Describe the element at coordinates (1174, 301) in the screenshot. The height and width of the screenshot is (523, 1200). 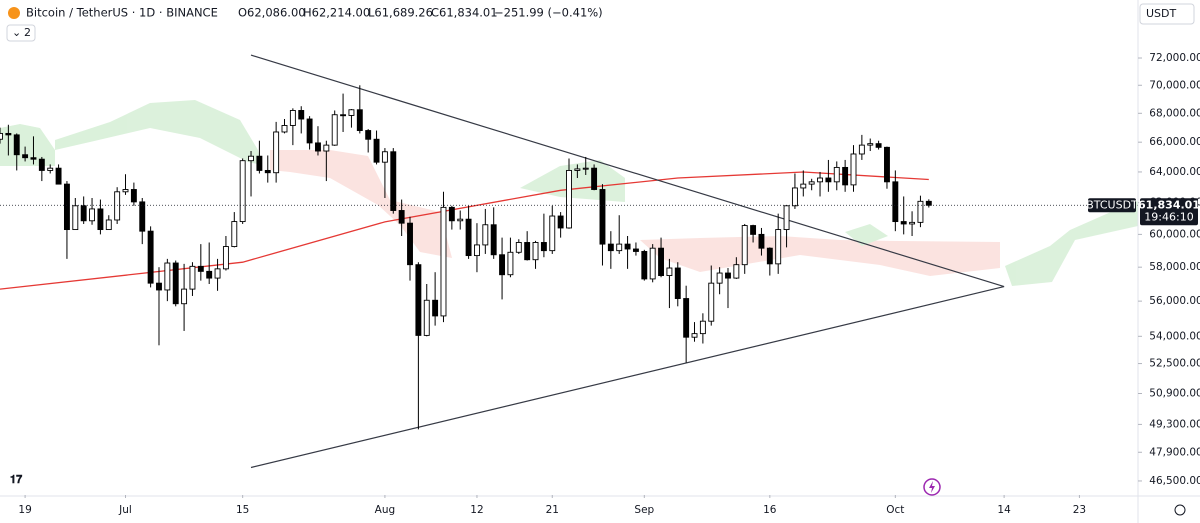
I see `y-tick-label: 56,000.00` at that location.